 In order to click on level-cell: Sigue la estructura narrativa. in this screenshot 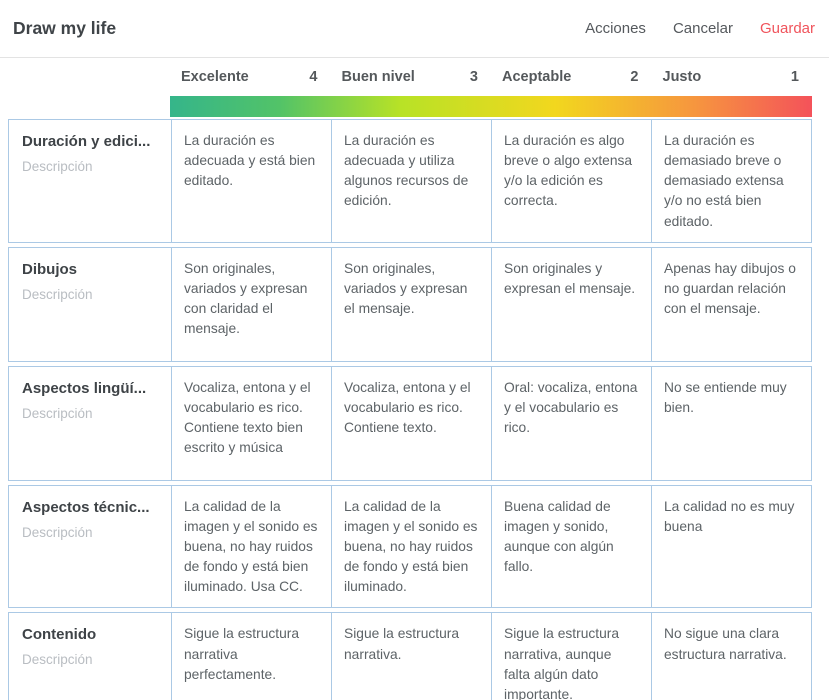, I will do `click(411, 656)`.